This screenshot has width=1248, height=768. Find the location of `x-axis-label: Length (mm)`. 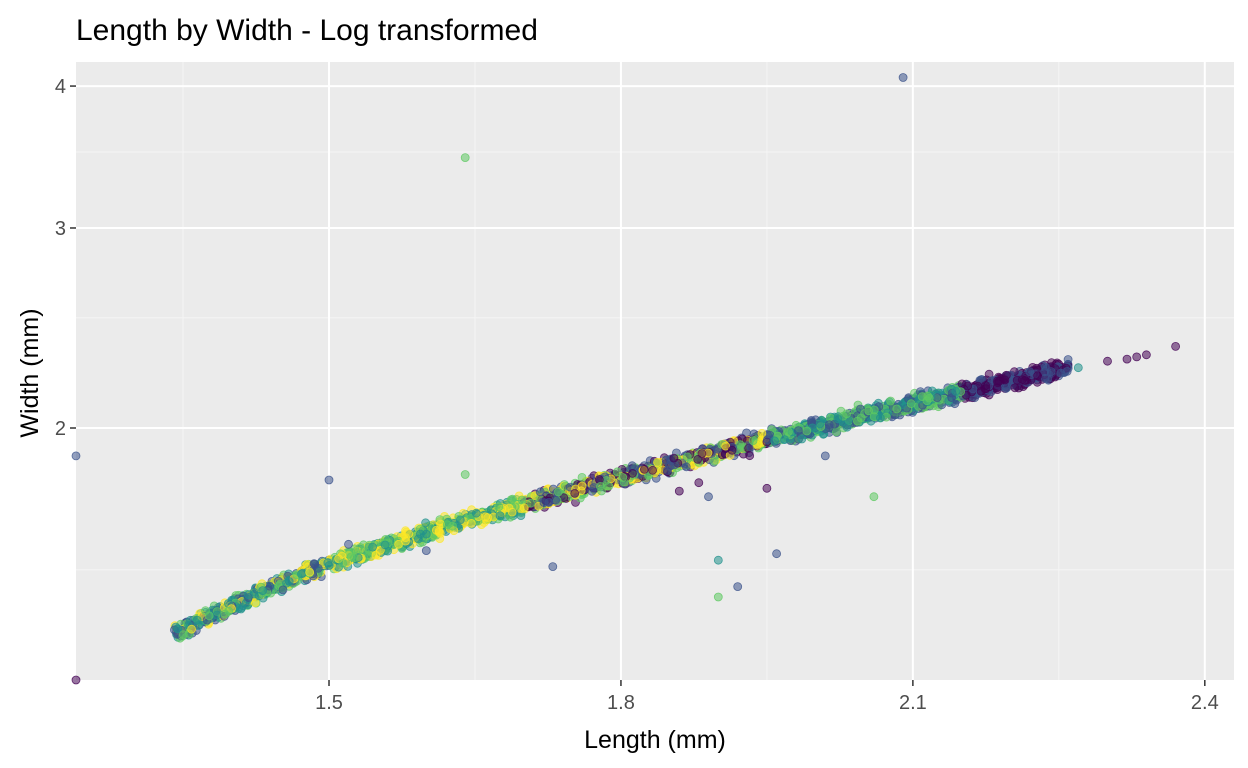

x-axis-label: Length (mm) is located at coordinates (655, 740).